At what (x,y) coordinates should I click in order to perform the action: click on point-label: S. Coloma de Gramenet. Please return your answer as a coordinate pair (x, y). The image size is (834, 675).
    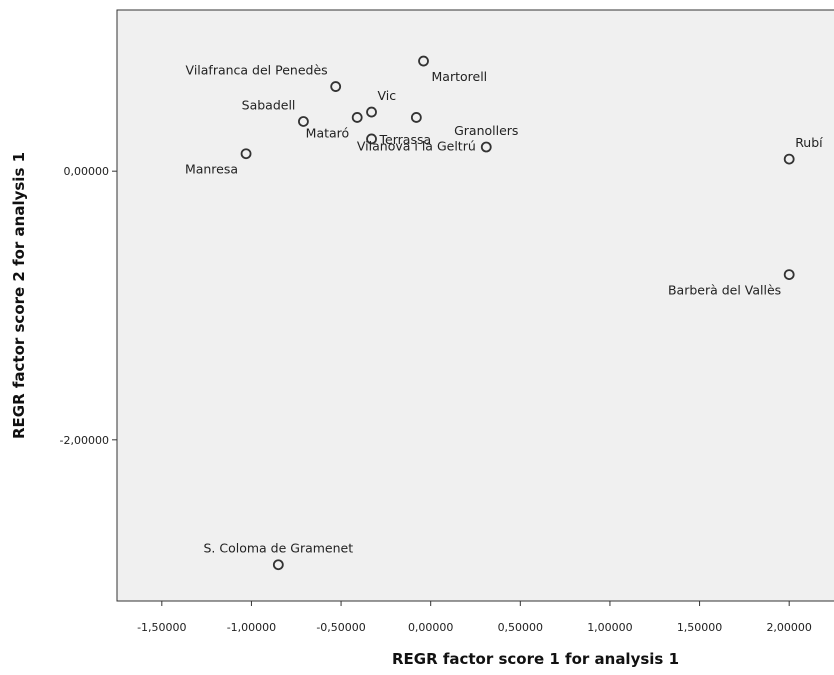
    Looking at the image, I should click on (278, 548).